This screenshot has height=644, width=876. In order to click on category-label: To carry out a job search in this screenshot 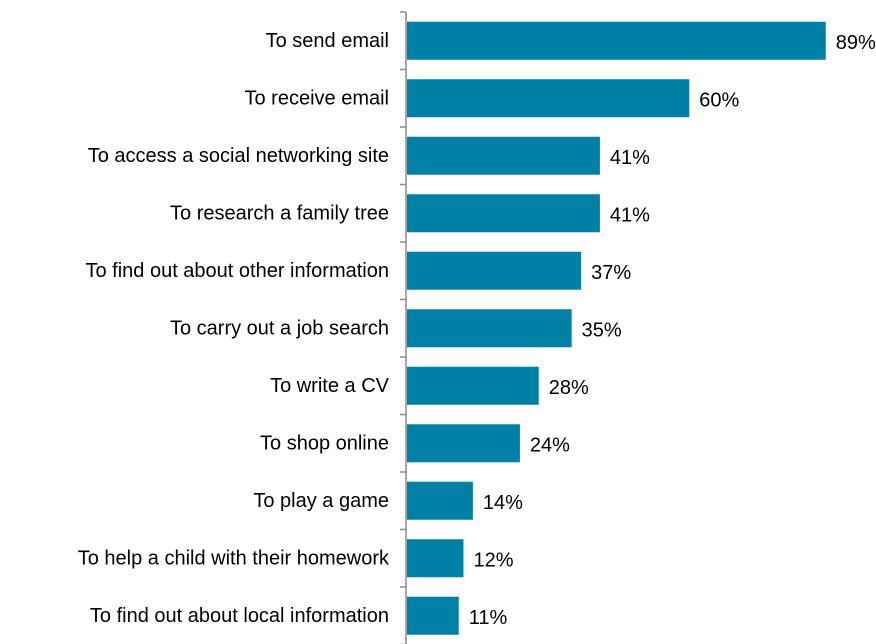, I will do `click(279, 328)`.